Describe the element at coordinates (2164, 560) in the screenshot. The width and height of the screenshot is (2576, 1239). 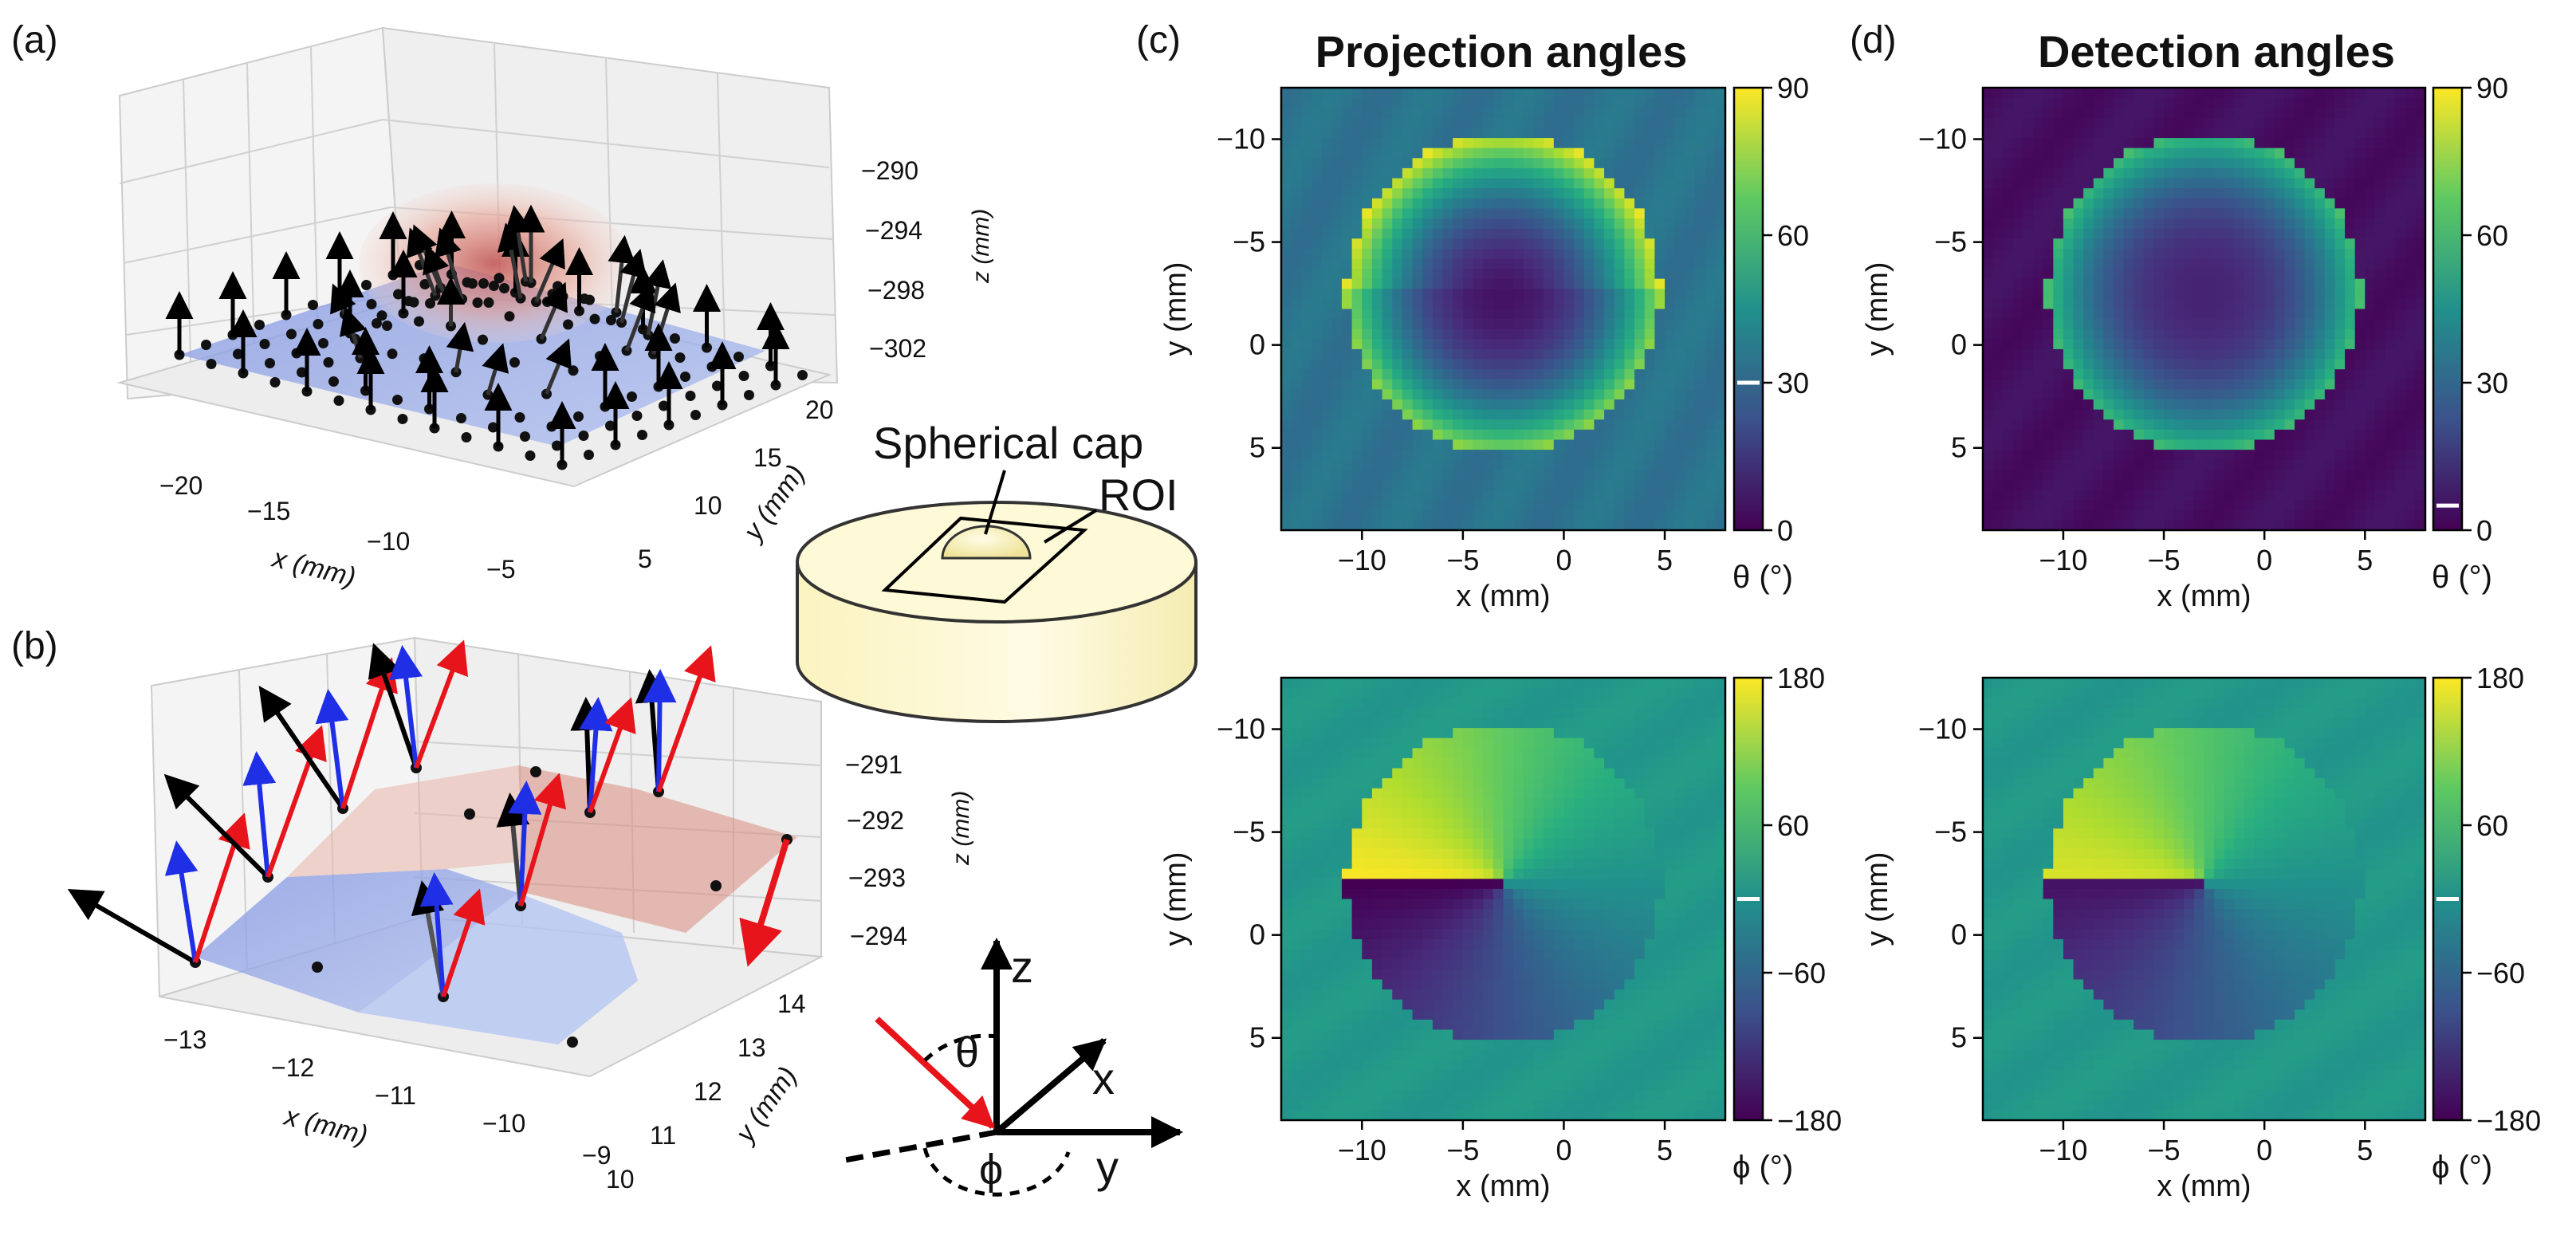
I see `x-tick-label: −5` at that location.